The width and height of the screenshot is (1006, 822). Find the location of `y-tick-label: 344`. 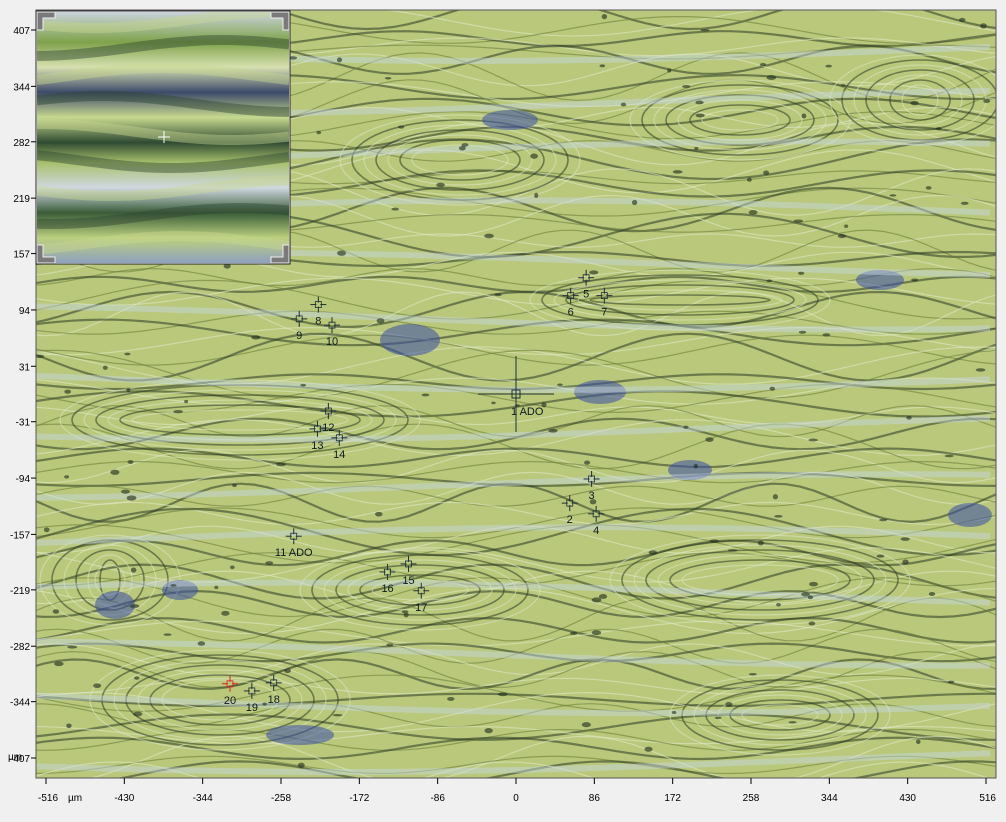

y-tick-label: 344 is located at coordinates (21, 87).